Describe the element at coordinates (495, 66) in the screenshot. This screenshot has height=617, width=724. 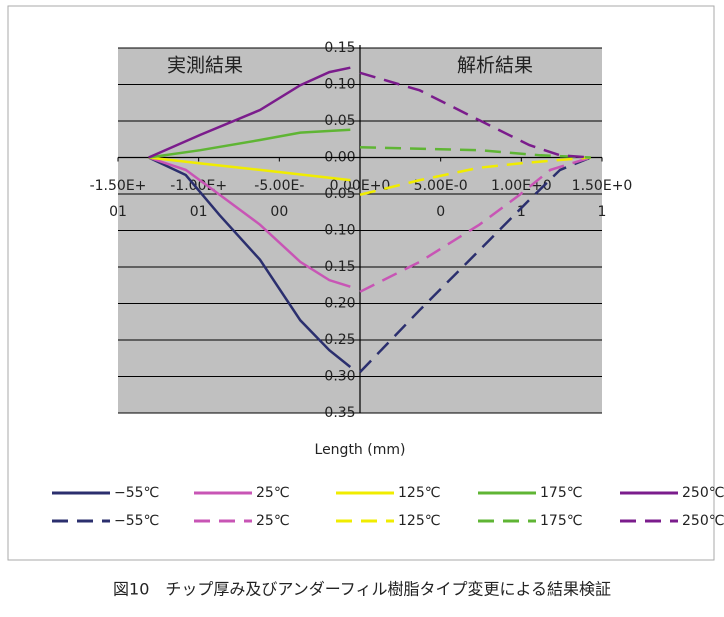
I see `annotation: 解析結果` at that location.